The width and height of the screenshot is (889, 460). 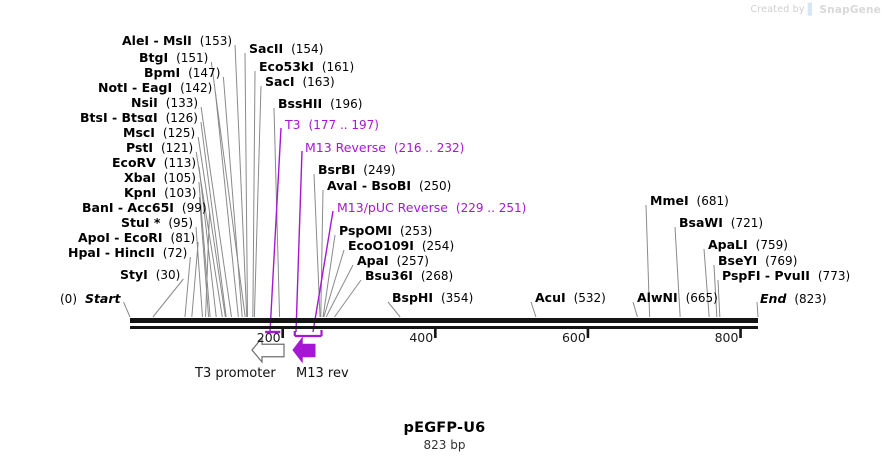 I want to click on terminal-label-end: End (823), so click(x=793, y=298).